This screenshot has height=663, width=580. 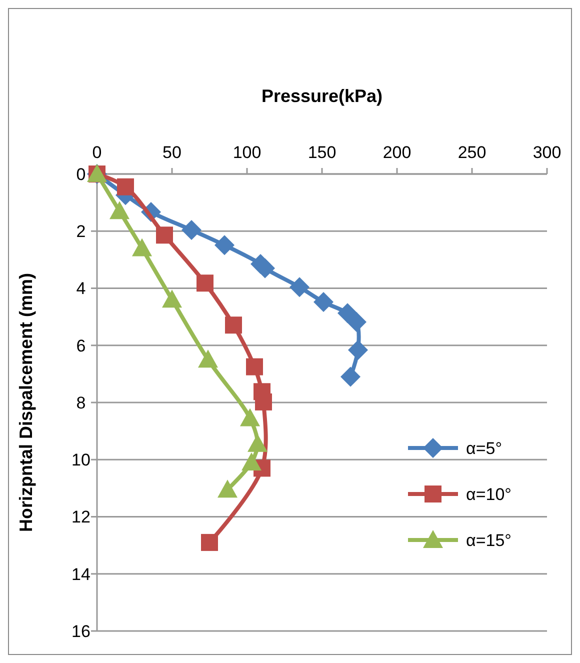 I want to click on legend-label: α=15°, so click(x=489, y=540).